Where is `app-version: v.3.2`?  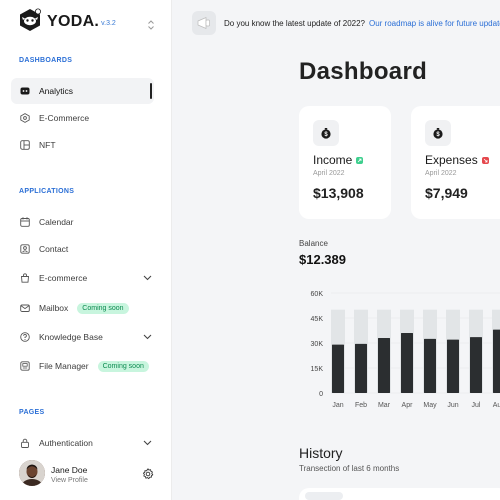 app-version: v.3.2 is located at coordinates (108, 23).